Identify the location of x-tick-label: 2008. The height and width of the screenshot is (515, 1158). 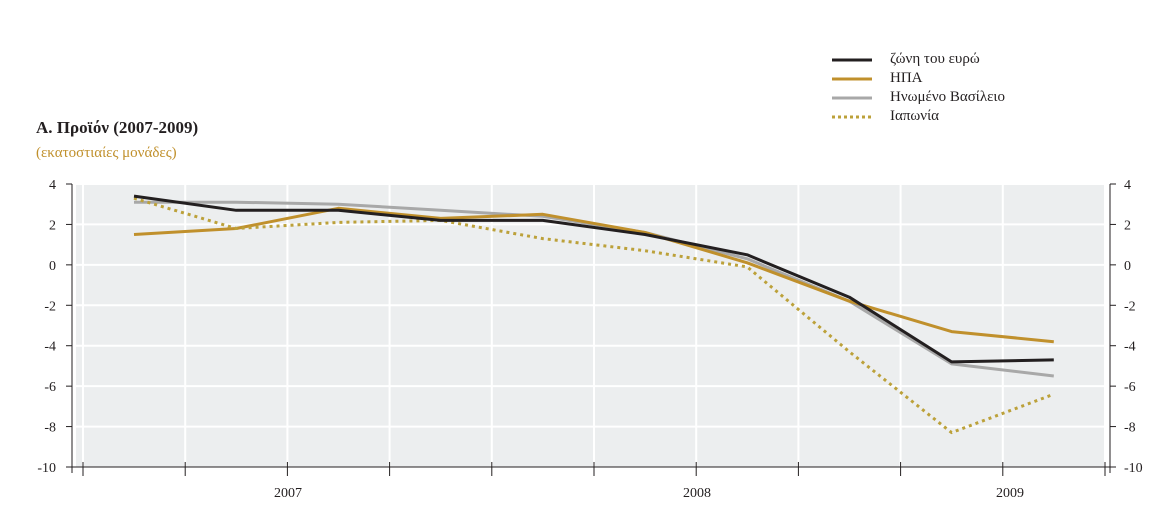
(697, 493).